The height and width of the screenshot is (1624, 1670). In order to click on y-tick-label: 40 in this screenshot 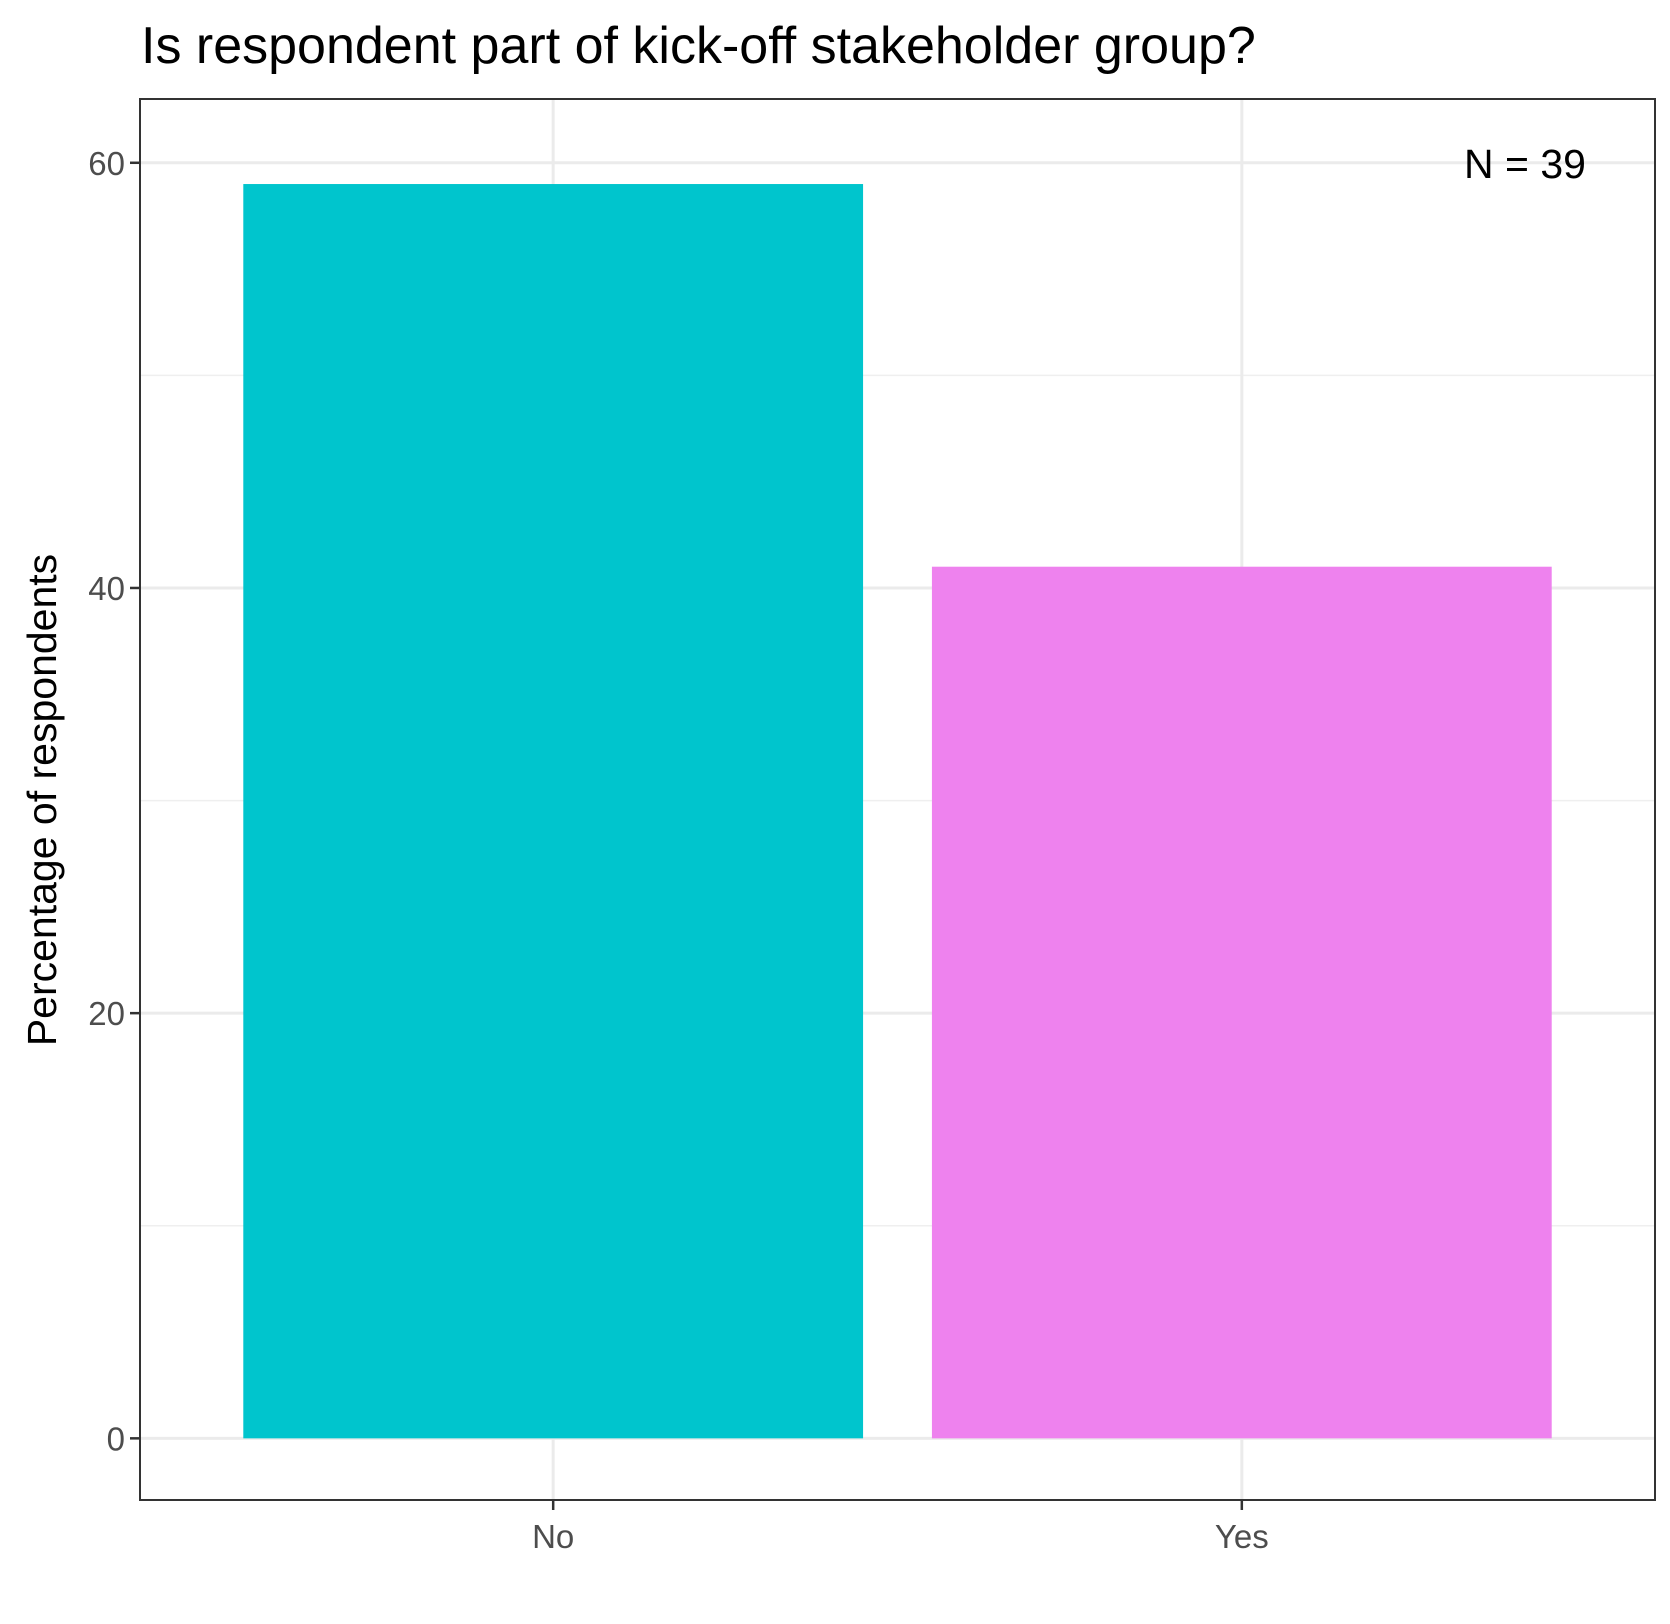, I will do `click(106, 588)`.